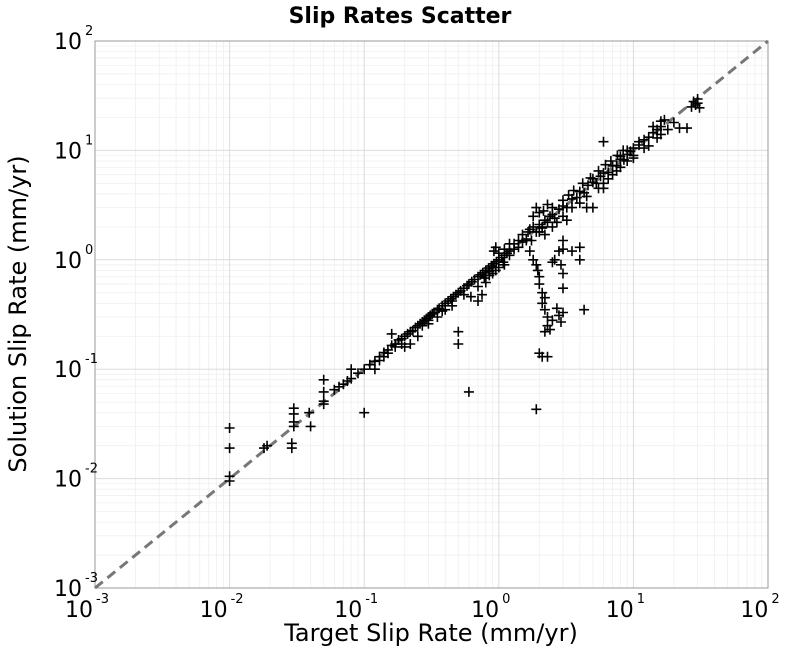 Image resolution: width=800 pixels, height=650 pixels. Describe the element at coordinates (356, 607) in the screenshot. I see `x-tick-label: 10 -1` at that location.